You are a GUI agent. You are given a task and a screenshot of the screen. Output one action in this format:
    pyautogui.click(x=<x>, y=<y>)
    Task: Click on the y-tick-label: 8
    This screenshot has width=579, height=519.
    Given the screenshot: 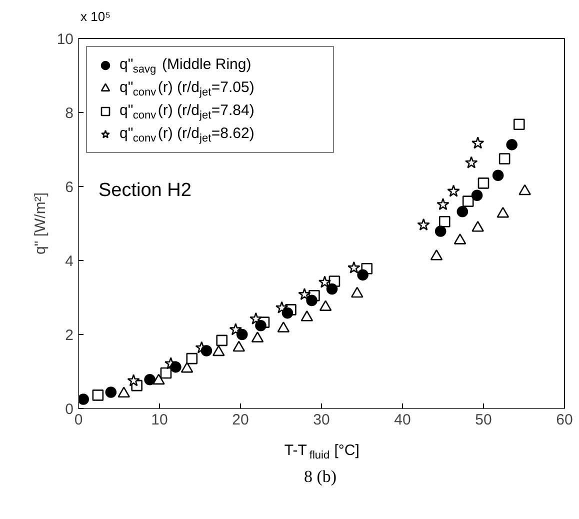 What is the action you would take?
    pyautogui.click(x=69, y=113)
    